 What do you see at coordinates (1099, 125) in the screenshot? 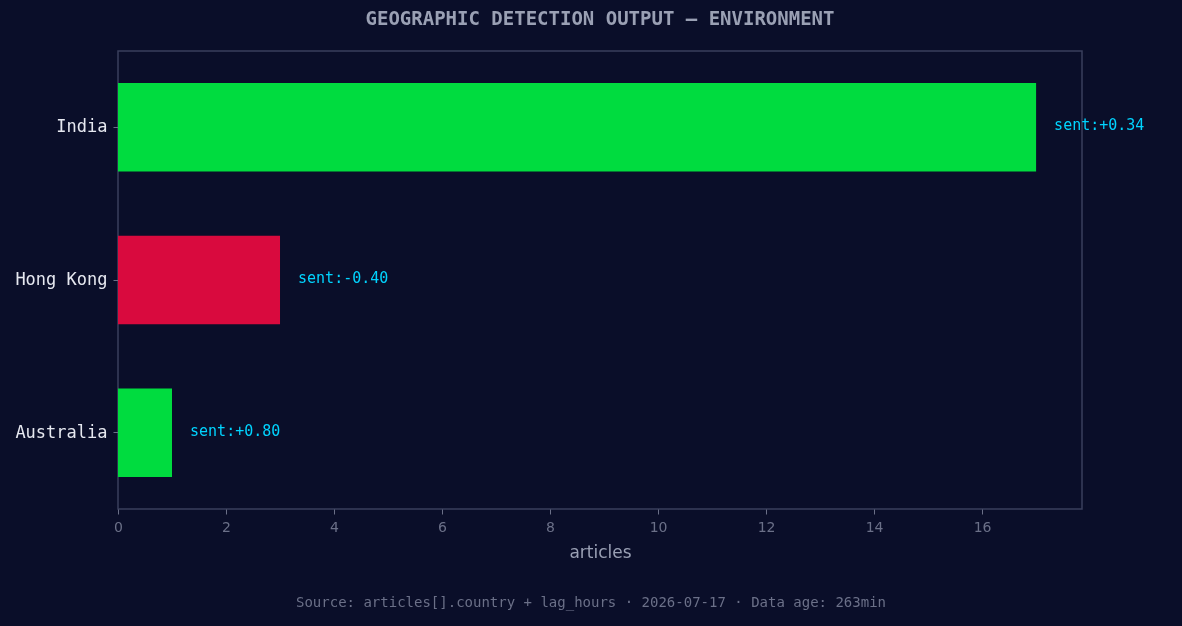
I see `annotation: sent:+0.34` at bounding box center [1099, 125].